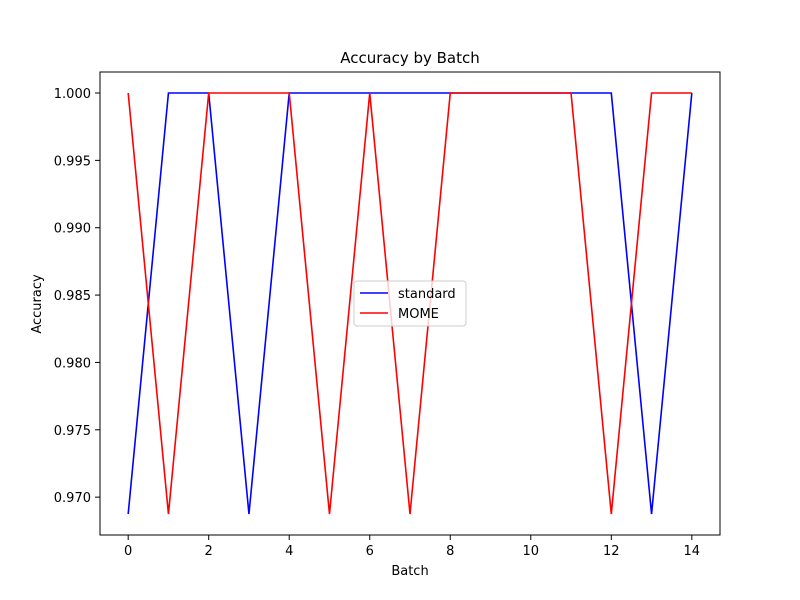  I want to click on y-axis: 0.970 0.975 0.980 0.985 0.990 0.995 1.000, so click(77, 296).